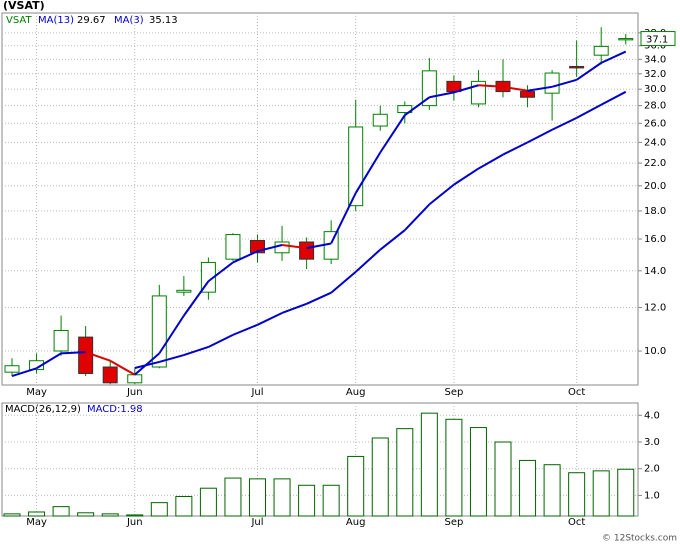 The height and width of the screenshot is (546, 680). I want to click on y-tick-label: 22.0, so click(655, 163).